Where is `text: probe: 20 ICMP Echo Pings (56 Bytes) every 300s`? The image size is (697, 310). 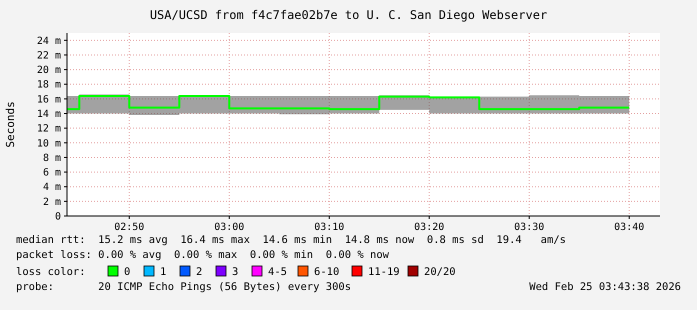
text: probe: 20 ICMP Echo Pings (56 Bytes) every 300s is located at coordinates (184, 287).